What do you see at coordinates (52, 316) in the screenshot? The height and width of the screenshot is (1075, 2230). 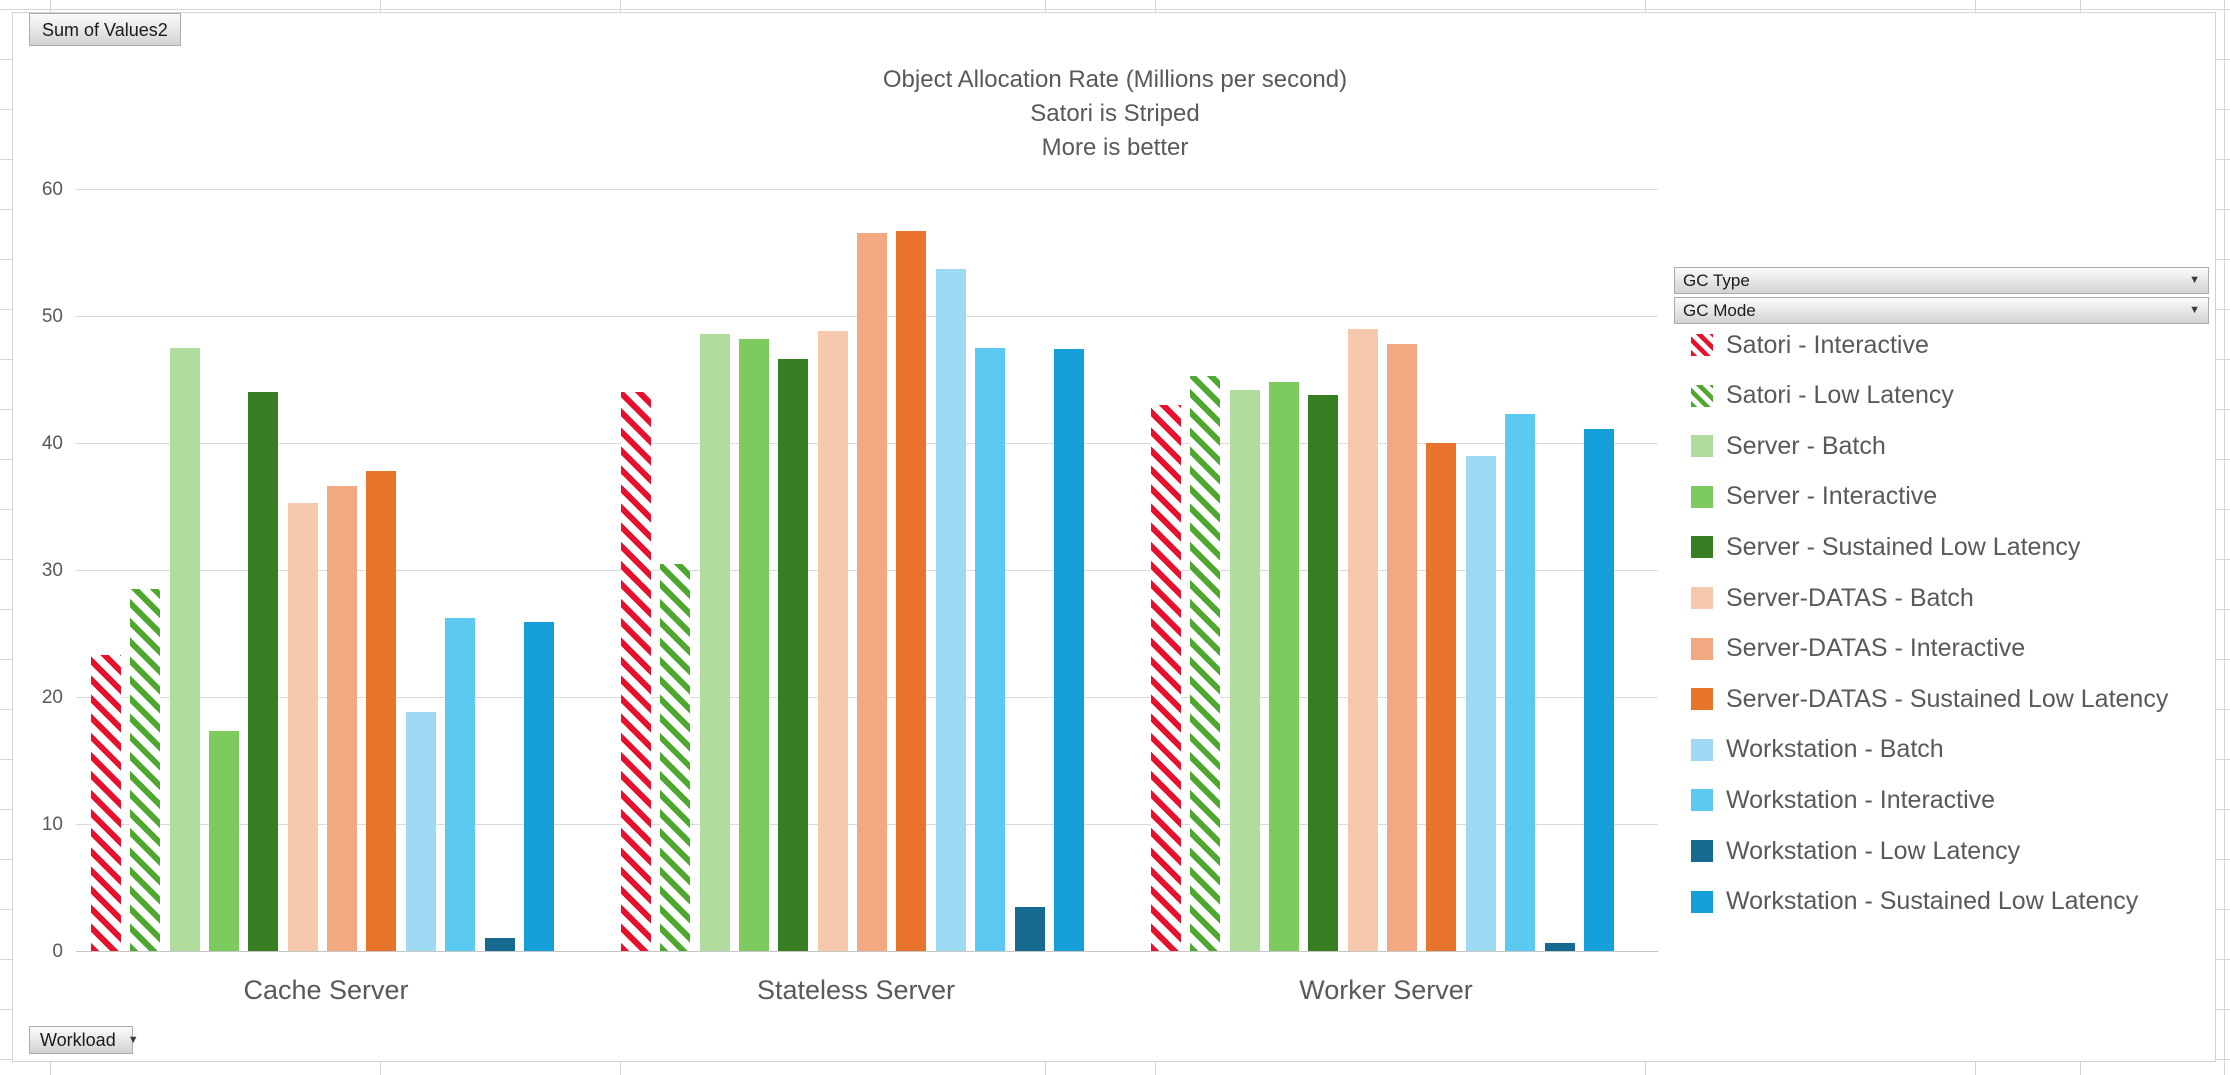 I see `y-axis-tick-label: 50` at bounding box center [52, 316].